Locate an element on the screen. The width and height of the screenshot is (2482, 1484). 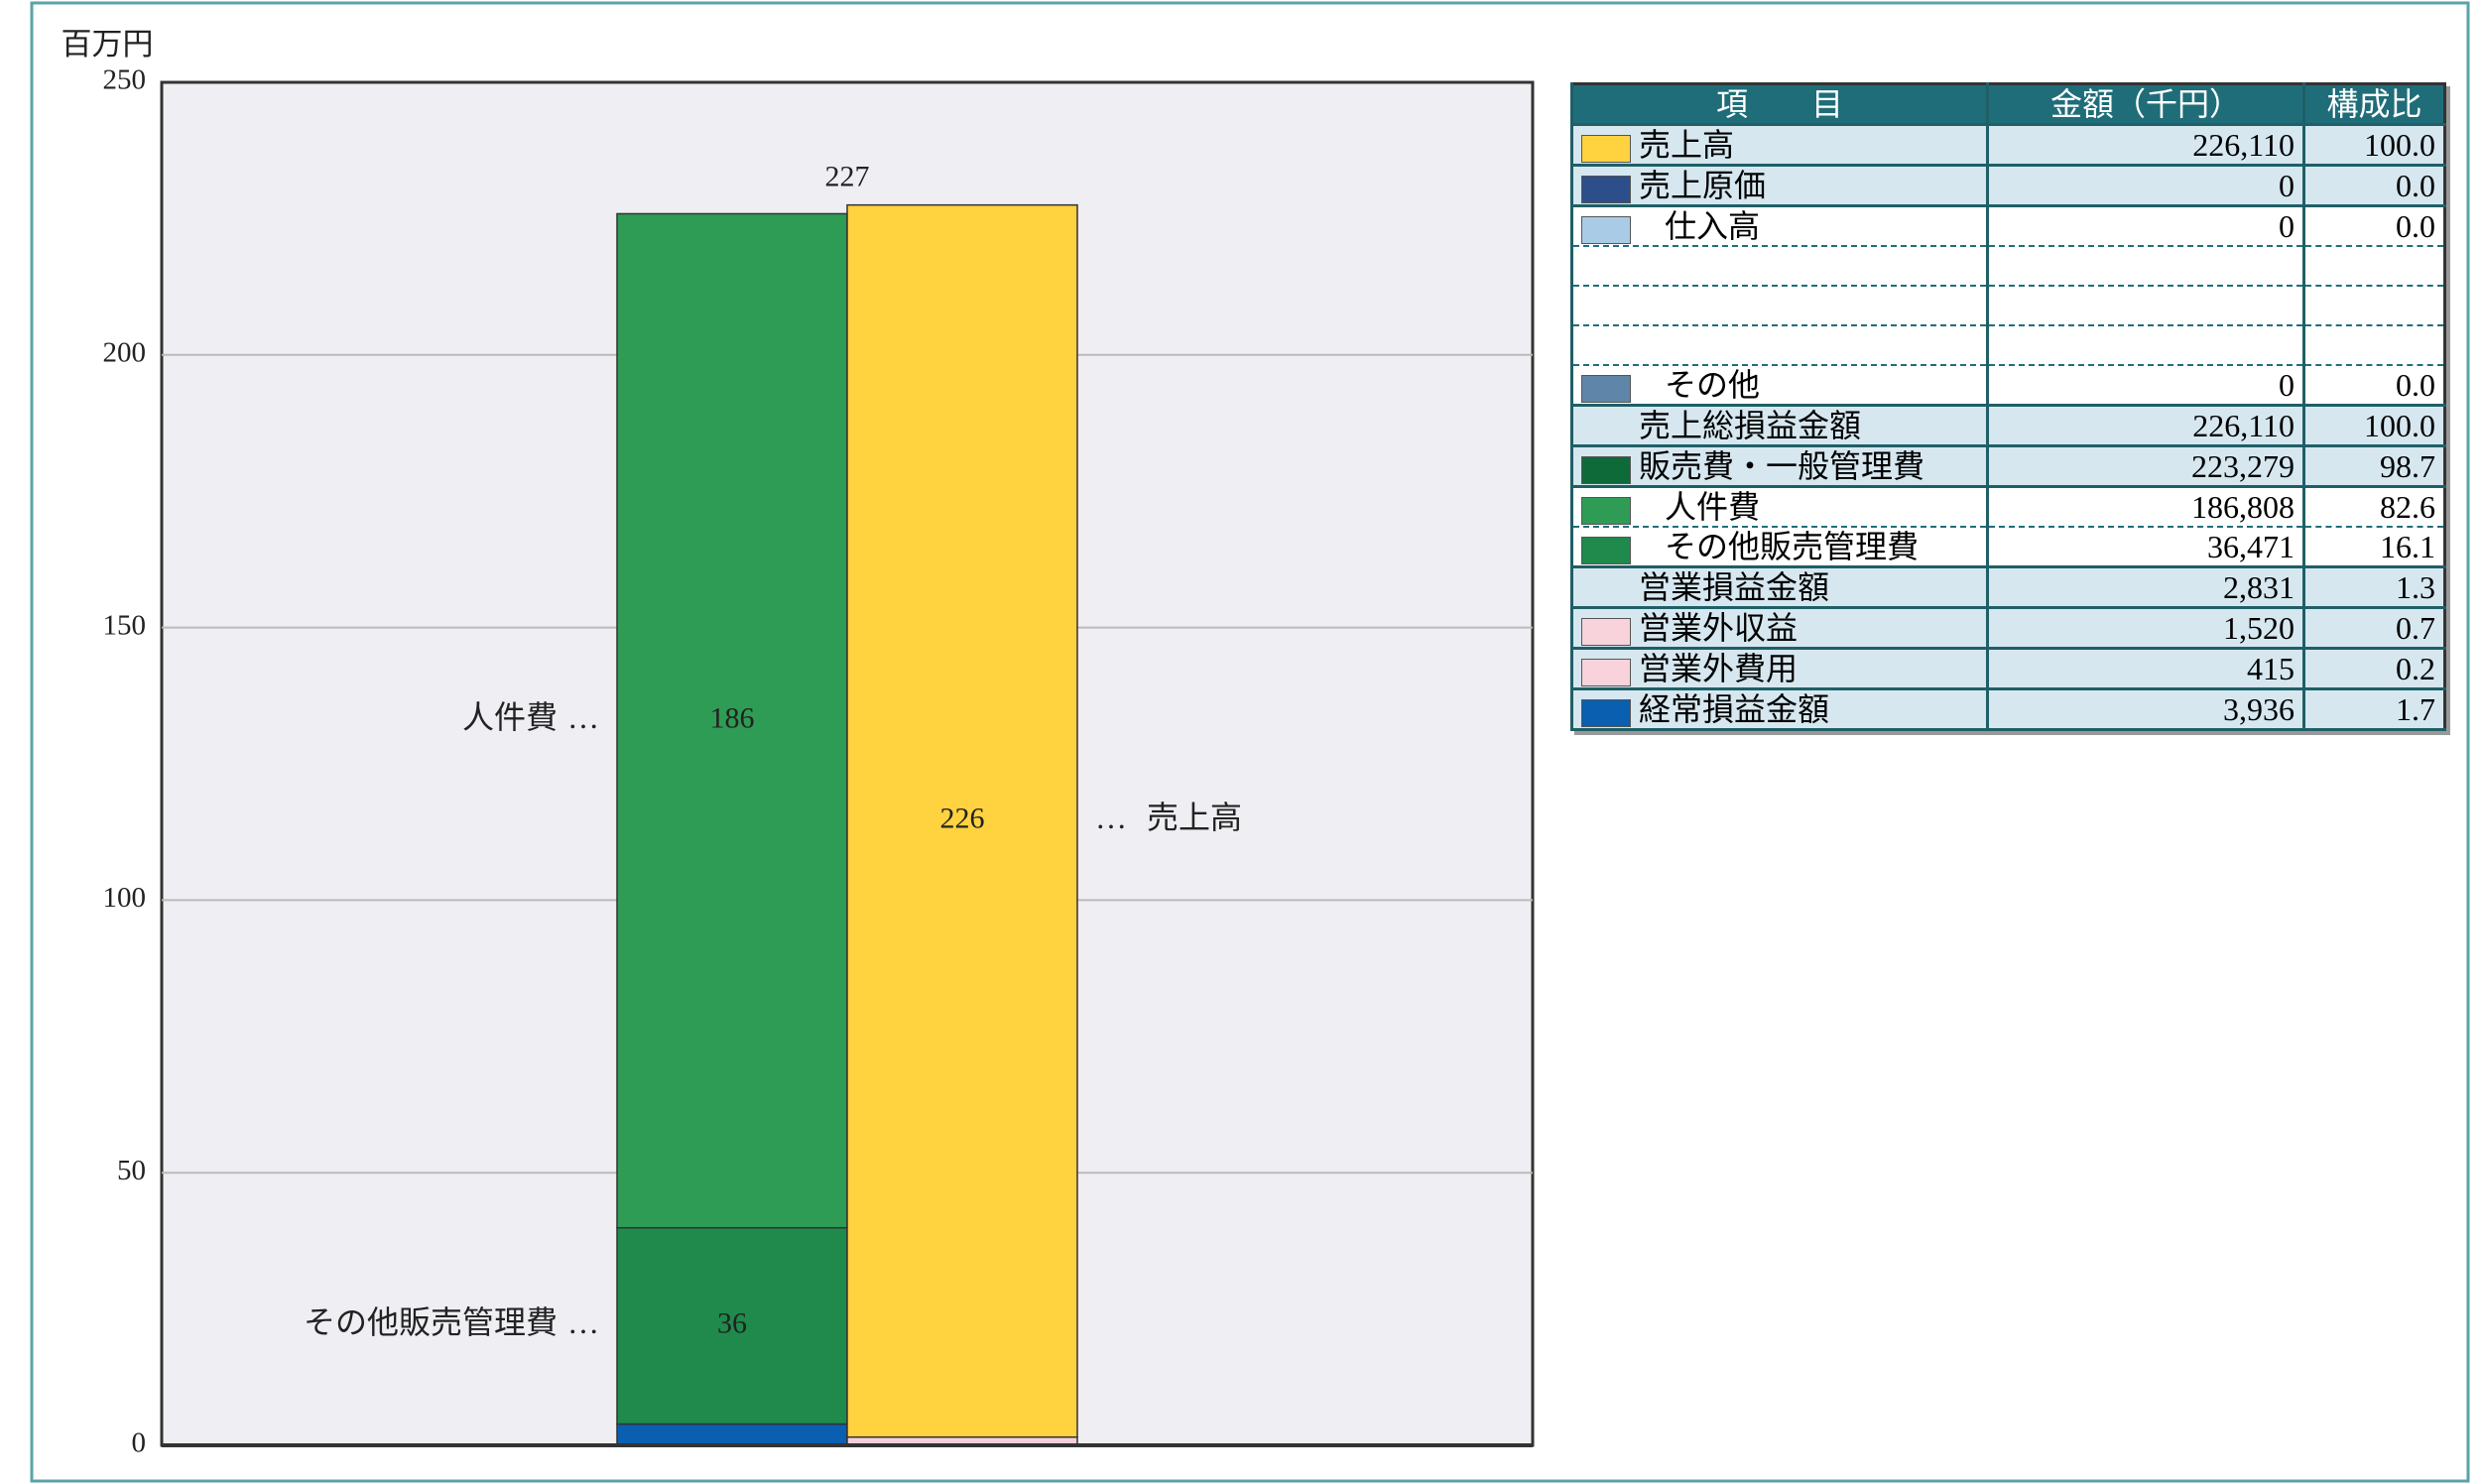
ratio-cell: 0.2 is located at coordinates (2373, 669).